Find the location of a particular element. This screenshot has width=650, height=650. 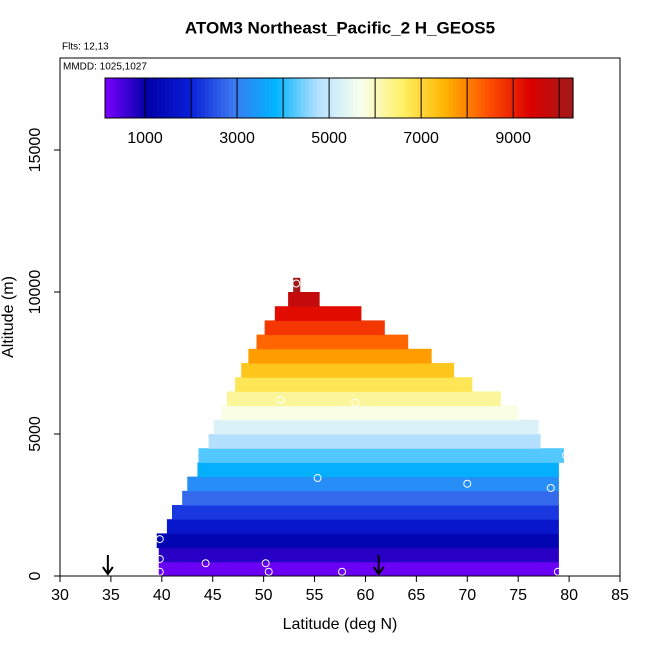

colorbar-frame is located at coordinates (339, 98).